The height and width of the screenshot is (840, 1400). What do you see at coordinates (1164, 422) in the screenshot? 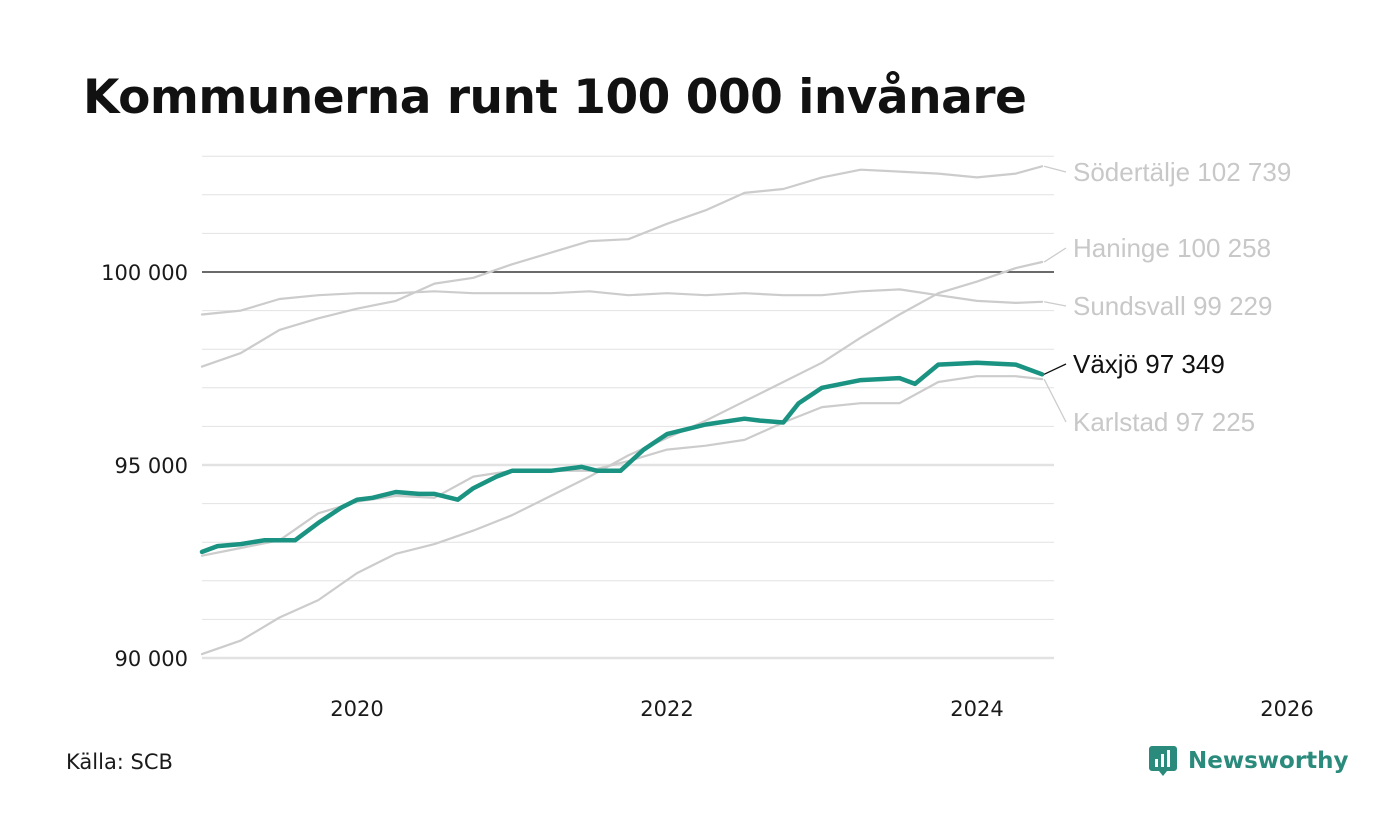
I see `end-label-karlstad: Karlstad 97 225` at bounding box center [1164, 422].